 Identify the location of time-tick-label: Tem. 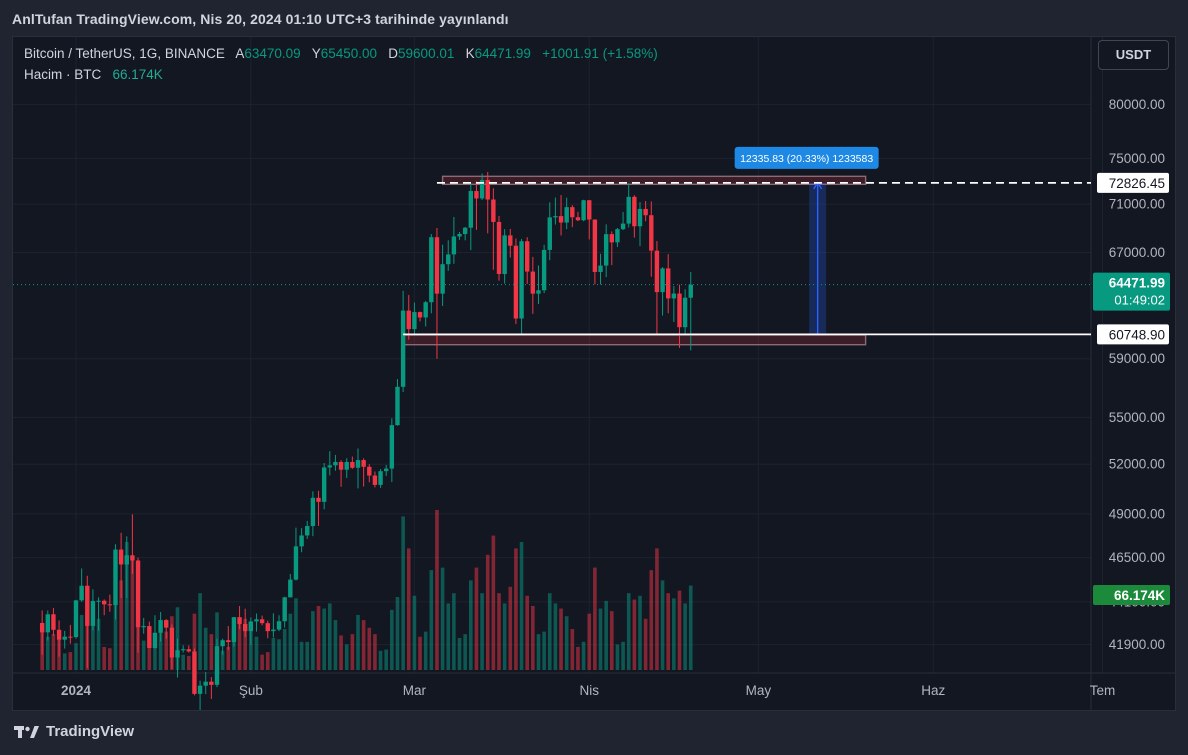
(1103, 690).